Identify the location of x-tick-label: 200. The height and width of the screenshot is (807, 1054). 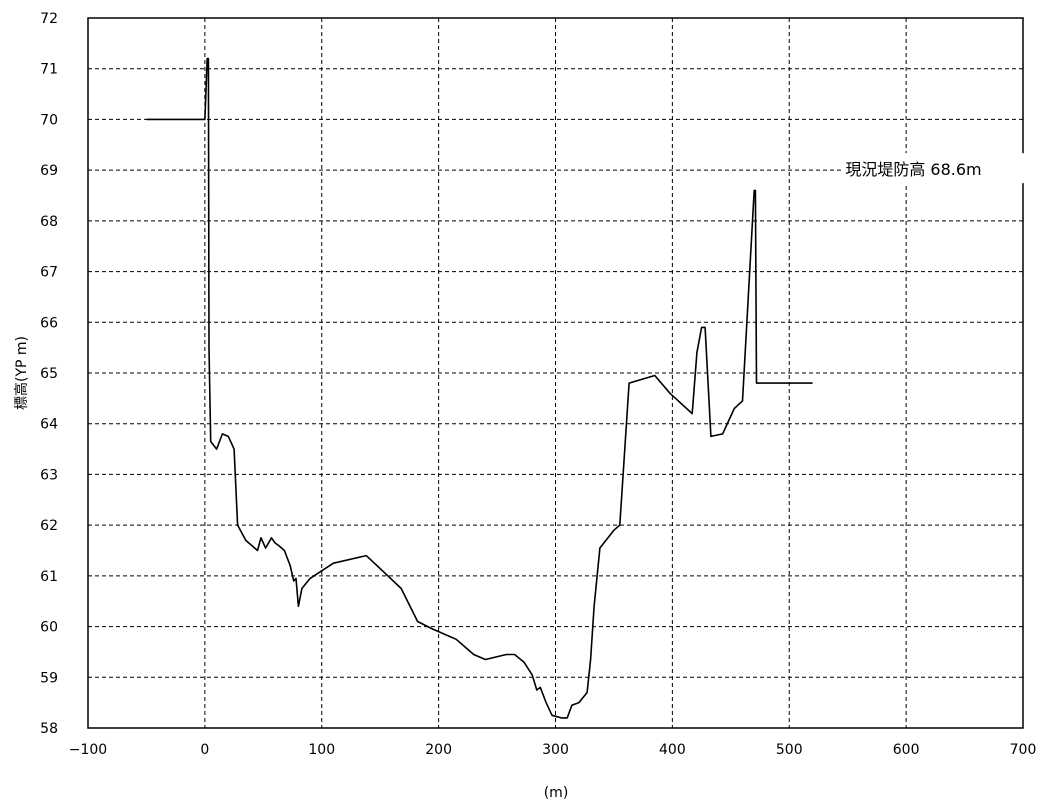
(438, 750).